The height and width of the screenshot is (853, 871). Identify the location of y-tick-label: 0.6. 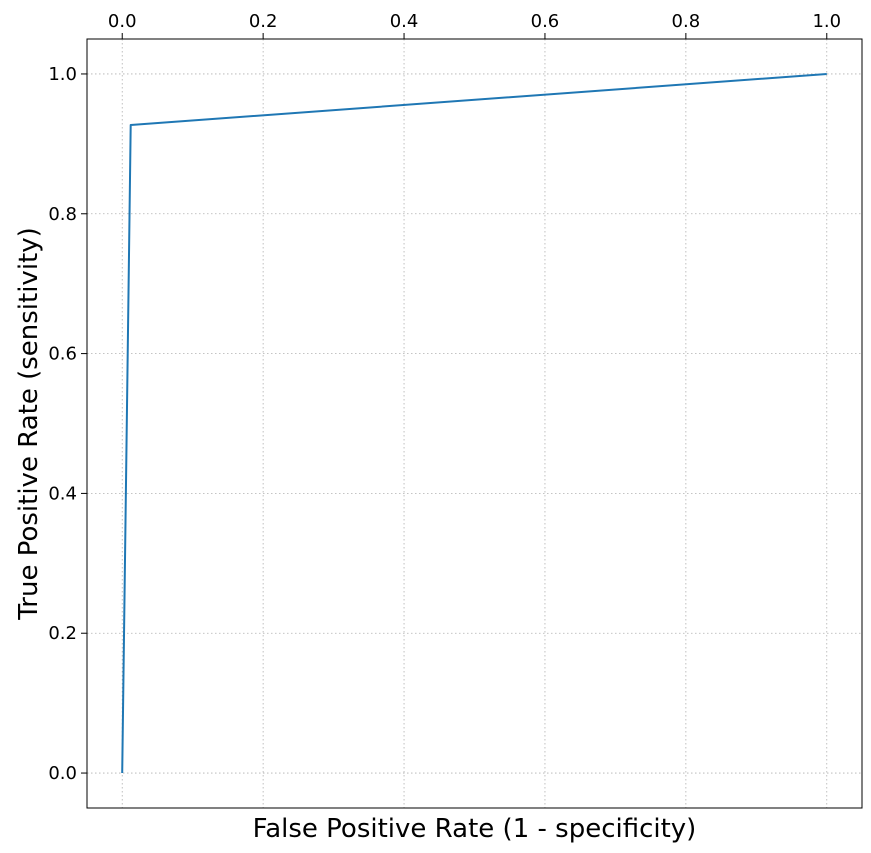
(62, 354).